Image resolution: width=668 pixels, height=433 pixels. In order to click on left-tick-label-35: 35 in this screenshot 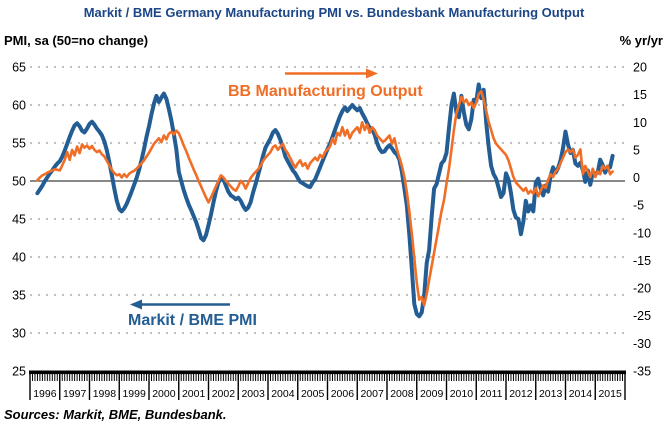, I will do `click(19, 296)`.